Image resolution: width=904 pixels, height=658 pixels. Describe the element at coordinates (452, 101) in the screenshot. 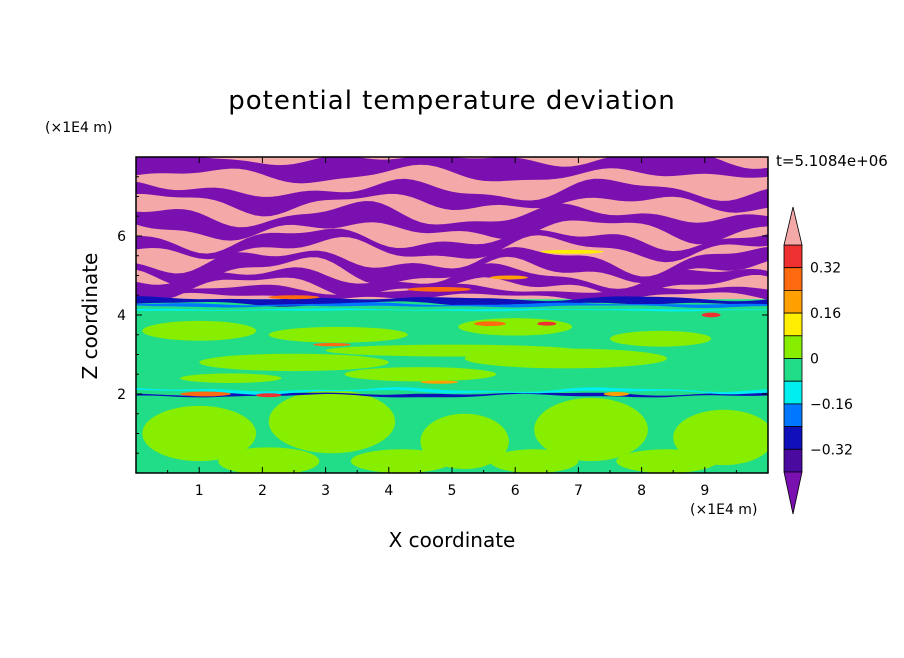

I see `chart-title: potential temperature deviation` at that location.